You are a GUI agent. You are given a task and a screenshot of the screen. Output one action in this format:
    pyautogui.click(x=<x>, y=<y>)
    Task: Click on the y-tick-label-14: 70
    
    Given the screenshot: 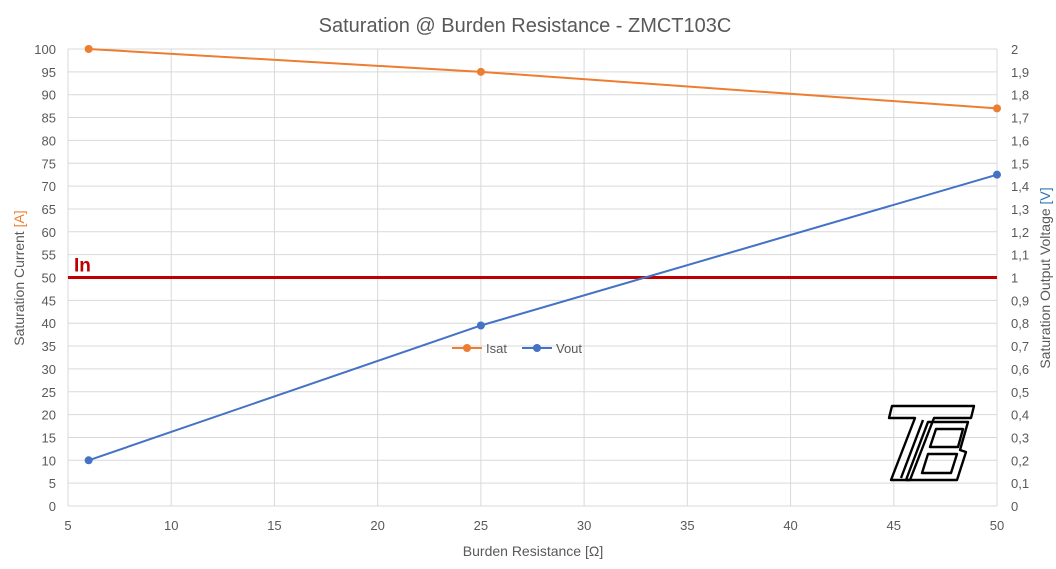 What is the action you would take?
    pyautogui.click(x=49, y=186)
    